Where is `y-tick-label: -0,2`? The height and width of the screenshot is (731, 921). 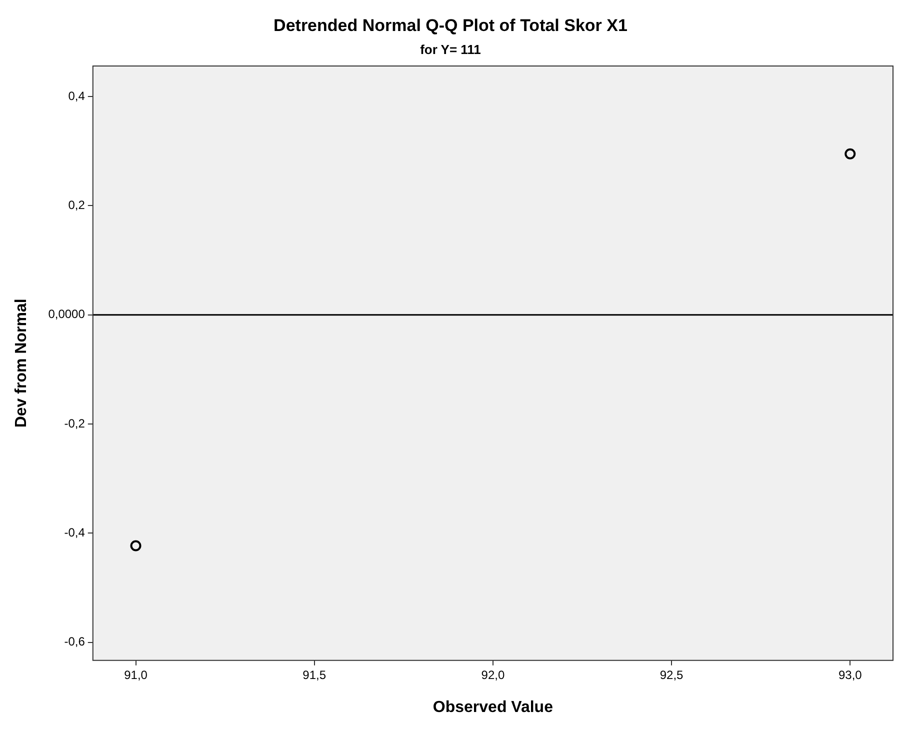
y-tick-label: -0,2 is located at coordinates (75, 423).